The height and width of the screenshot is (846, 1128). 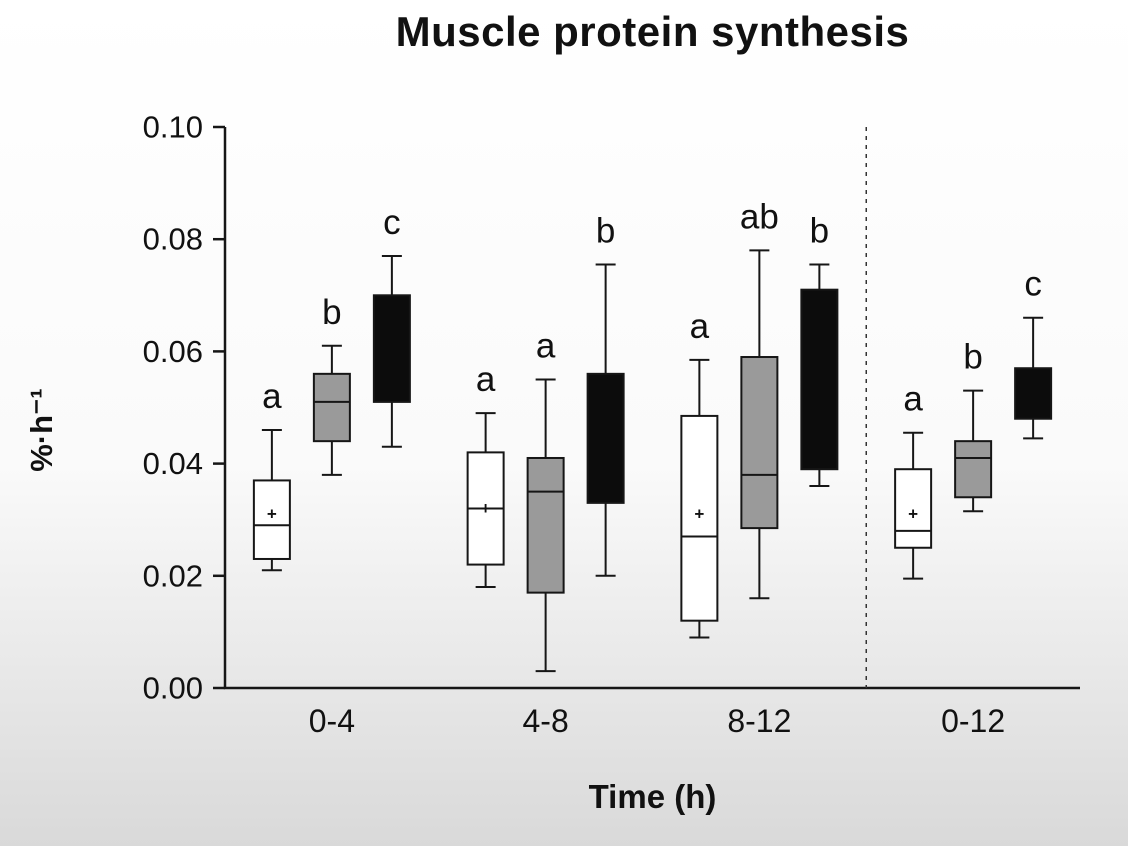 I want to click on group-4-8: 4-8+aab, so click(x=545, y=475).